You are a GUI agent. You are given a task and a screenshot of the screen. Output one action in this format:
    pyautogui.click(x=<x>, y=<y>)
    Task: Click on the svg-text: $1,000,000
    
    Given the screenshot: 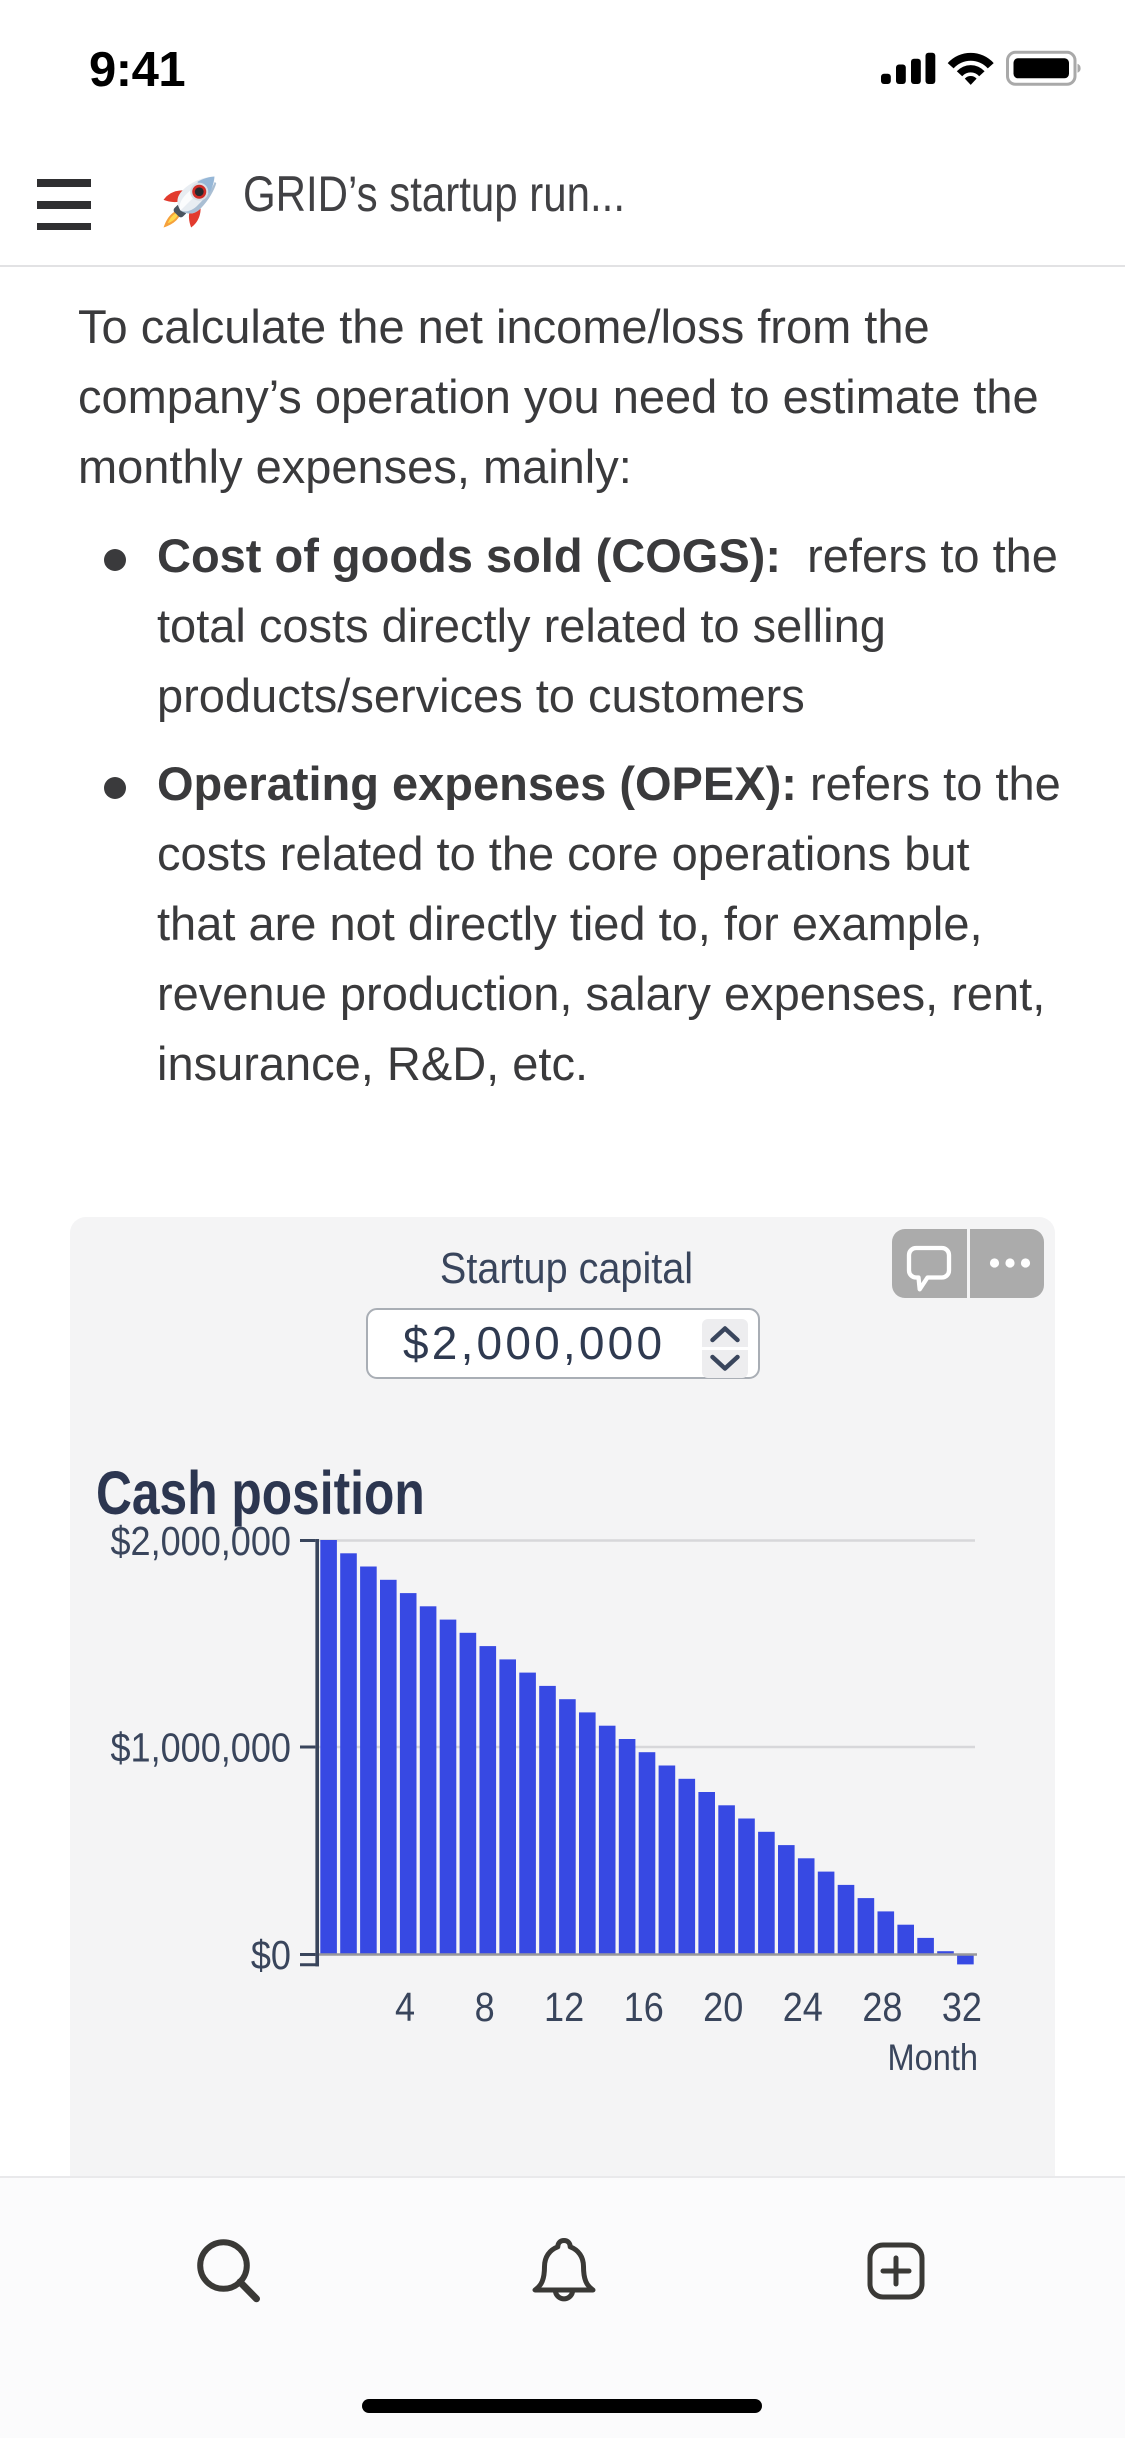 What is the action you would take?
    pyautogui.click(x=200, y=1748)
    